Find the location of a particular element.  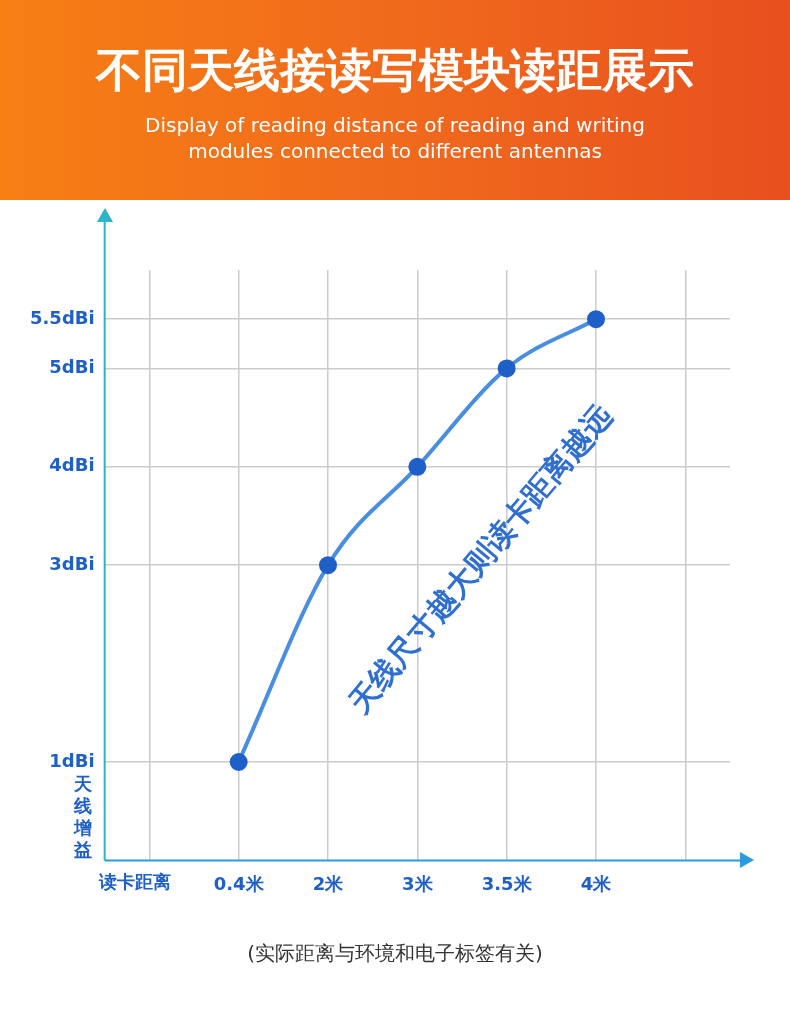

y-tick-label: 1dBi is located at coordinates (72, 760).